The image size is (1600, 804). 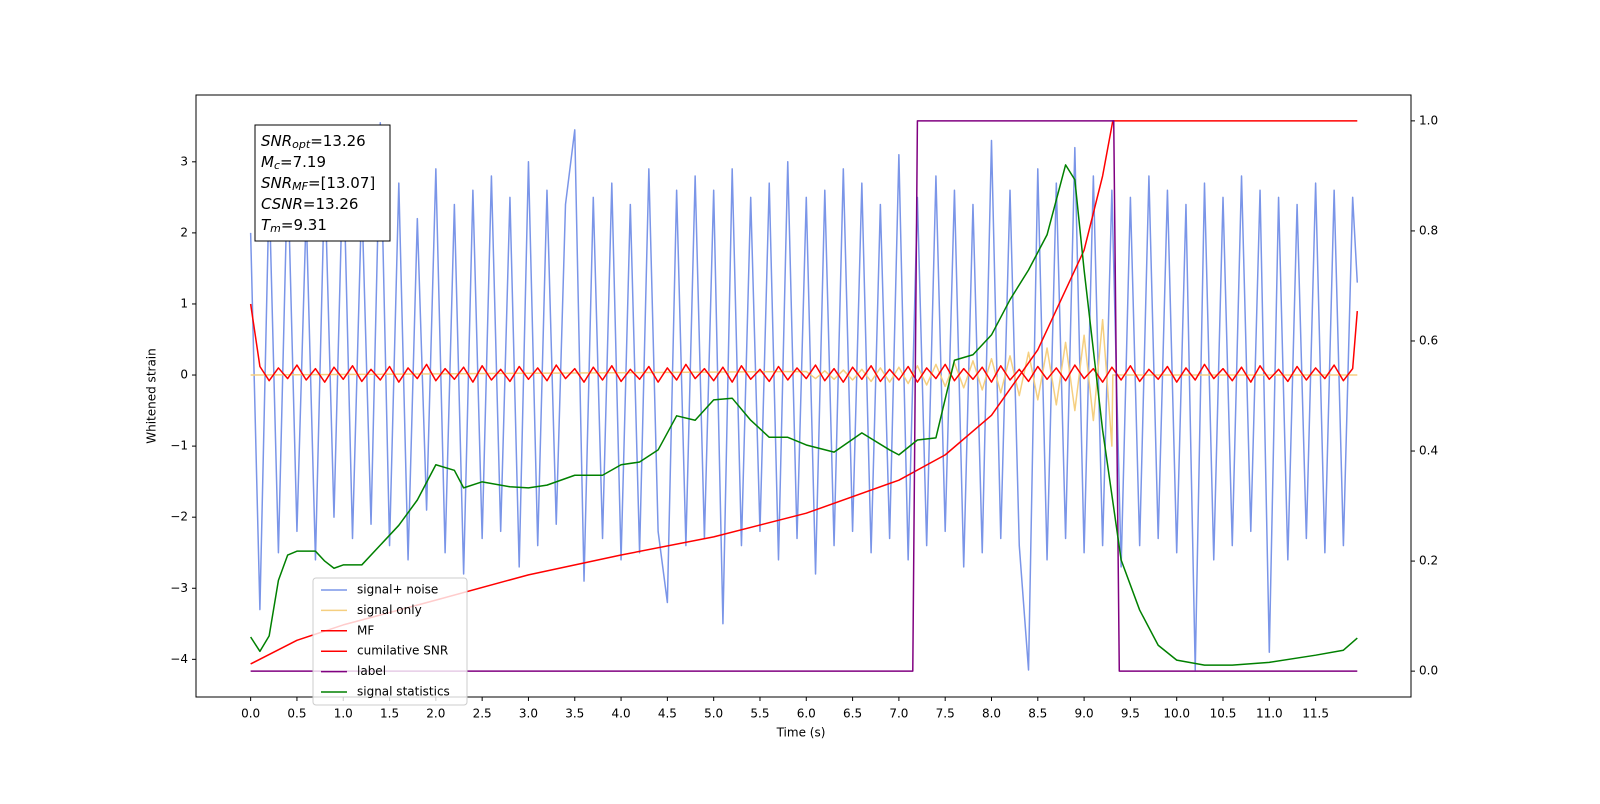 What do you see at coordinates (759, 714) in the screenshot?
I see `x-tick-label: 5.5` at bounding box center [759, 714].